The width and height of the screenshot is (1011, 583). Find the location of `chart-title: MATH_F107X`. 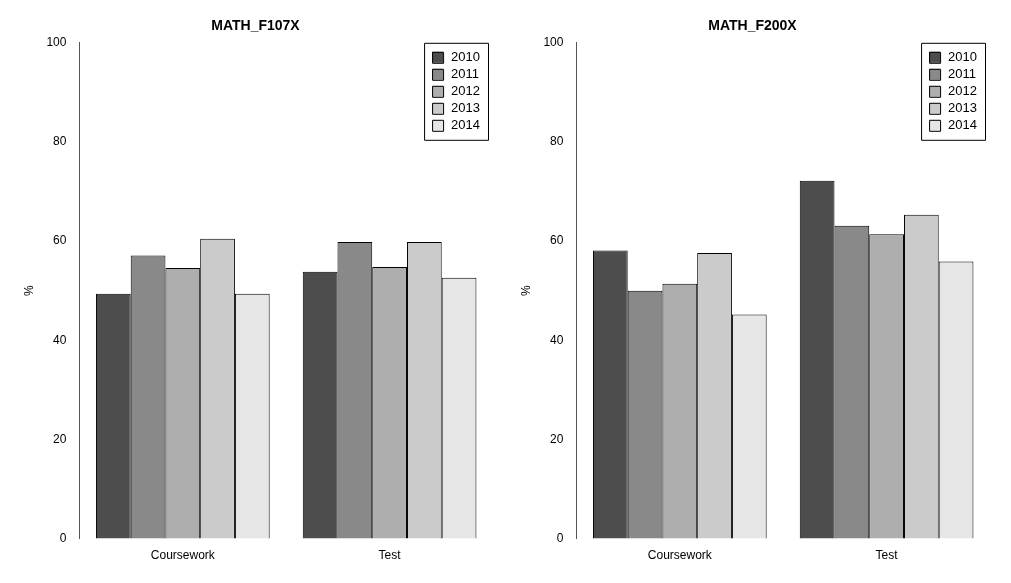

chart-title: MATH_F107X is located at coordinates (256, 25).